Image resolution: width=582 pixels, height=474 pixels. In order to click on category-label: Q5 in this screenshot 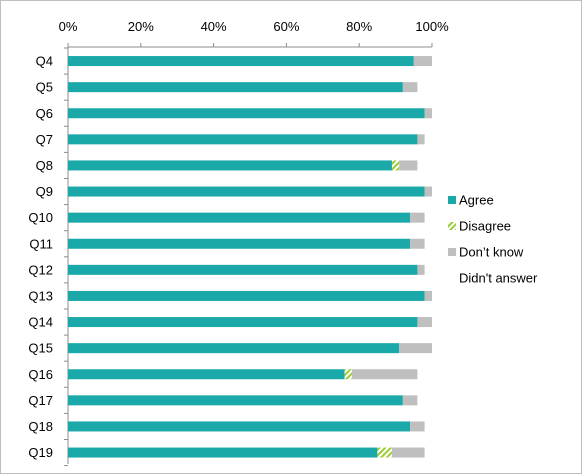, I will do `click(44, 87)`.